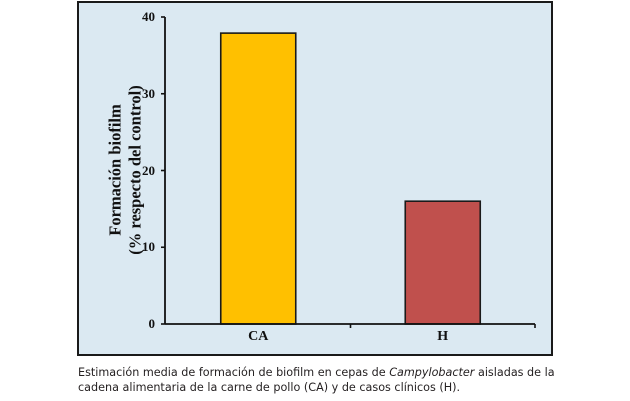 This screenshot has width=630, height=401. Describe the element at coordinates (148, 93) in the screenshot. I see `y-tick-label: 30` at that location.